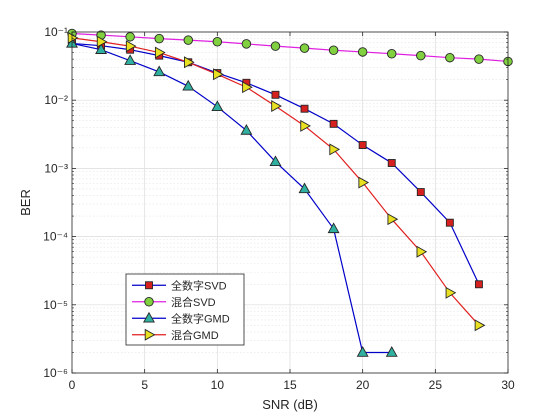 The height and width of the screenshot is (420, 560). Describe the element at coordinates (55, 202) in the screenshot. I see `y-tick-labels: 10⁻⁶ 10⁻⁵ 10⁻⁴ 10⁻³ 10⁻² 10⁻¹` at that location.